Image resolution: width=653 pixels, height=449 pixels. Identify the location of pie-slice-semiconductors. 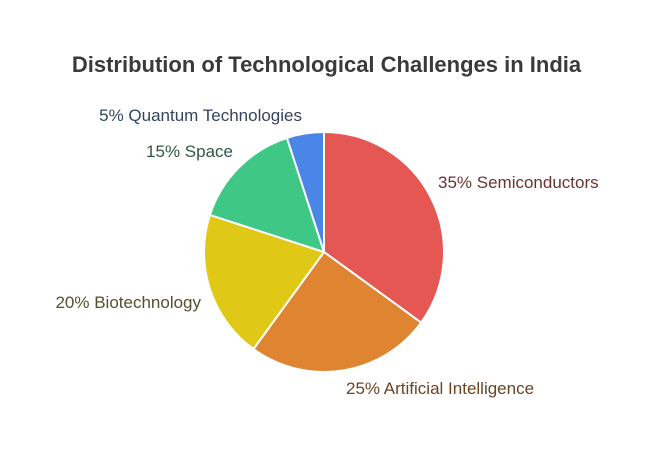
(384, 227).